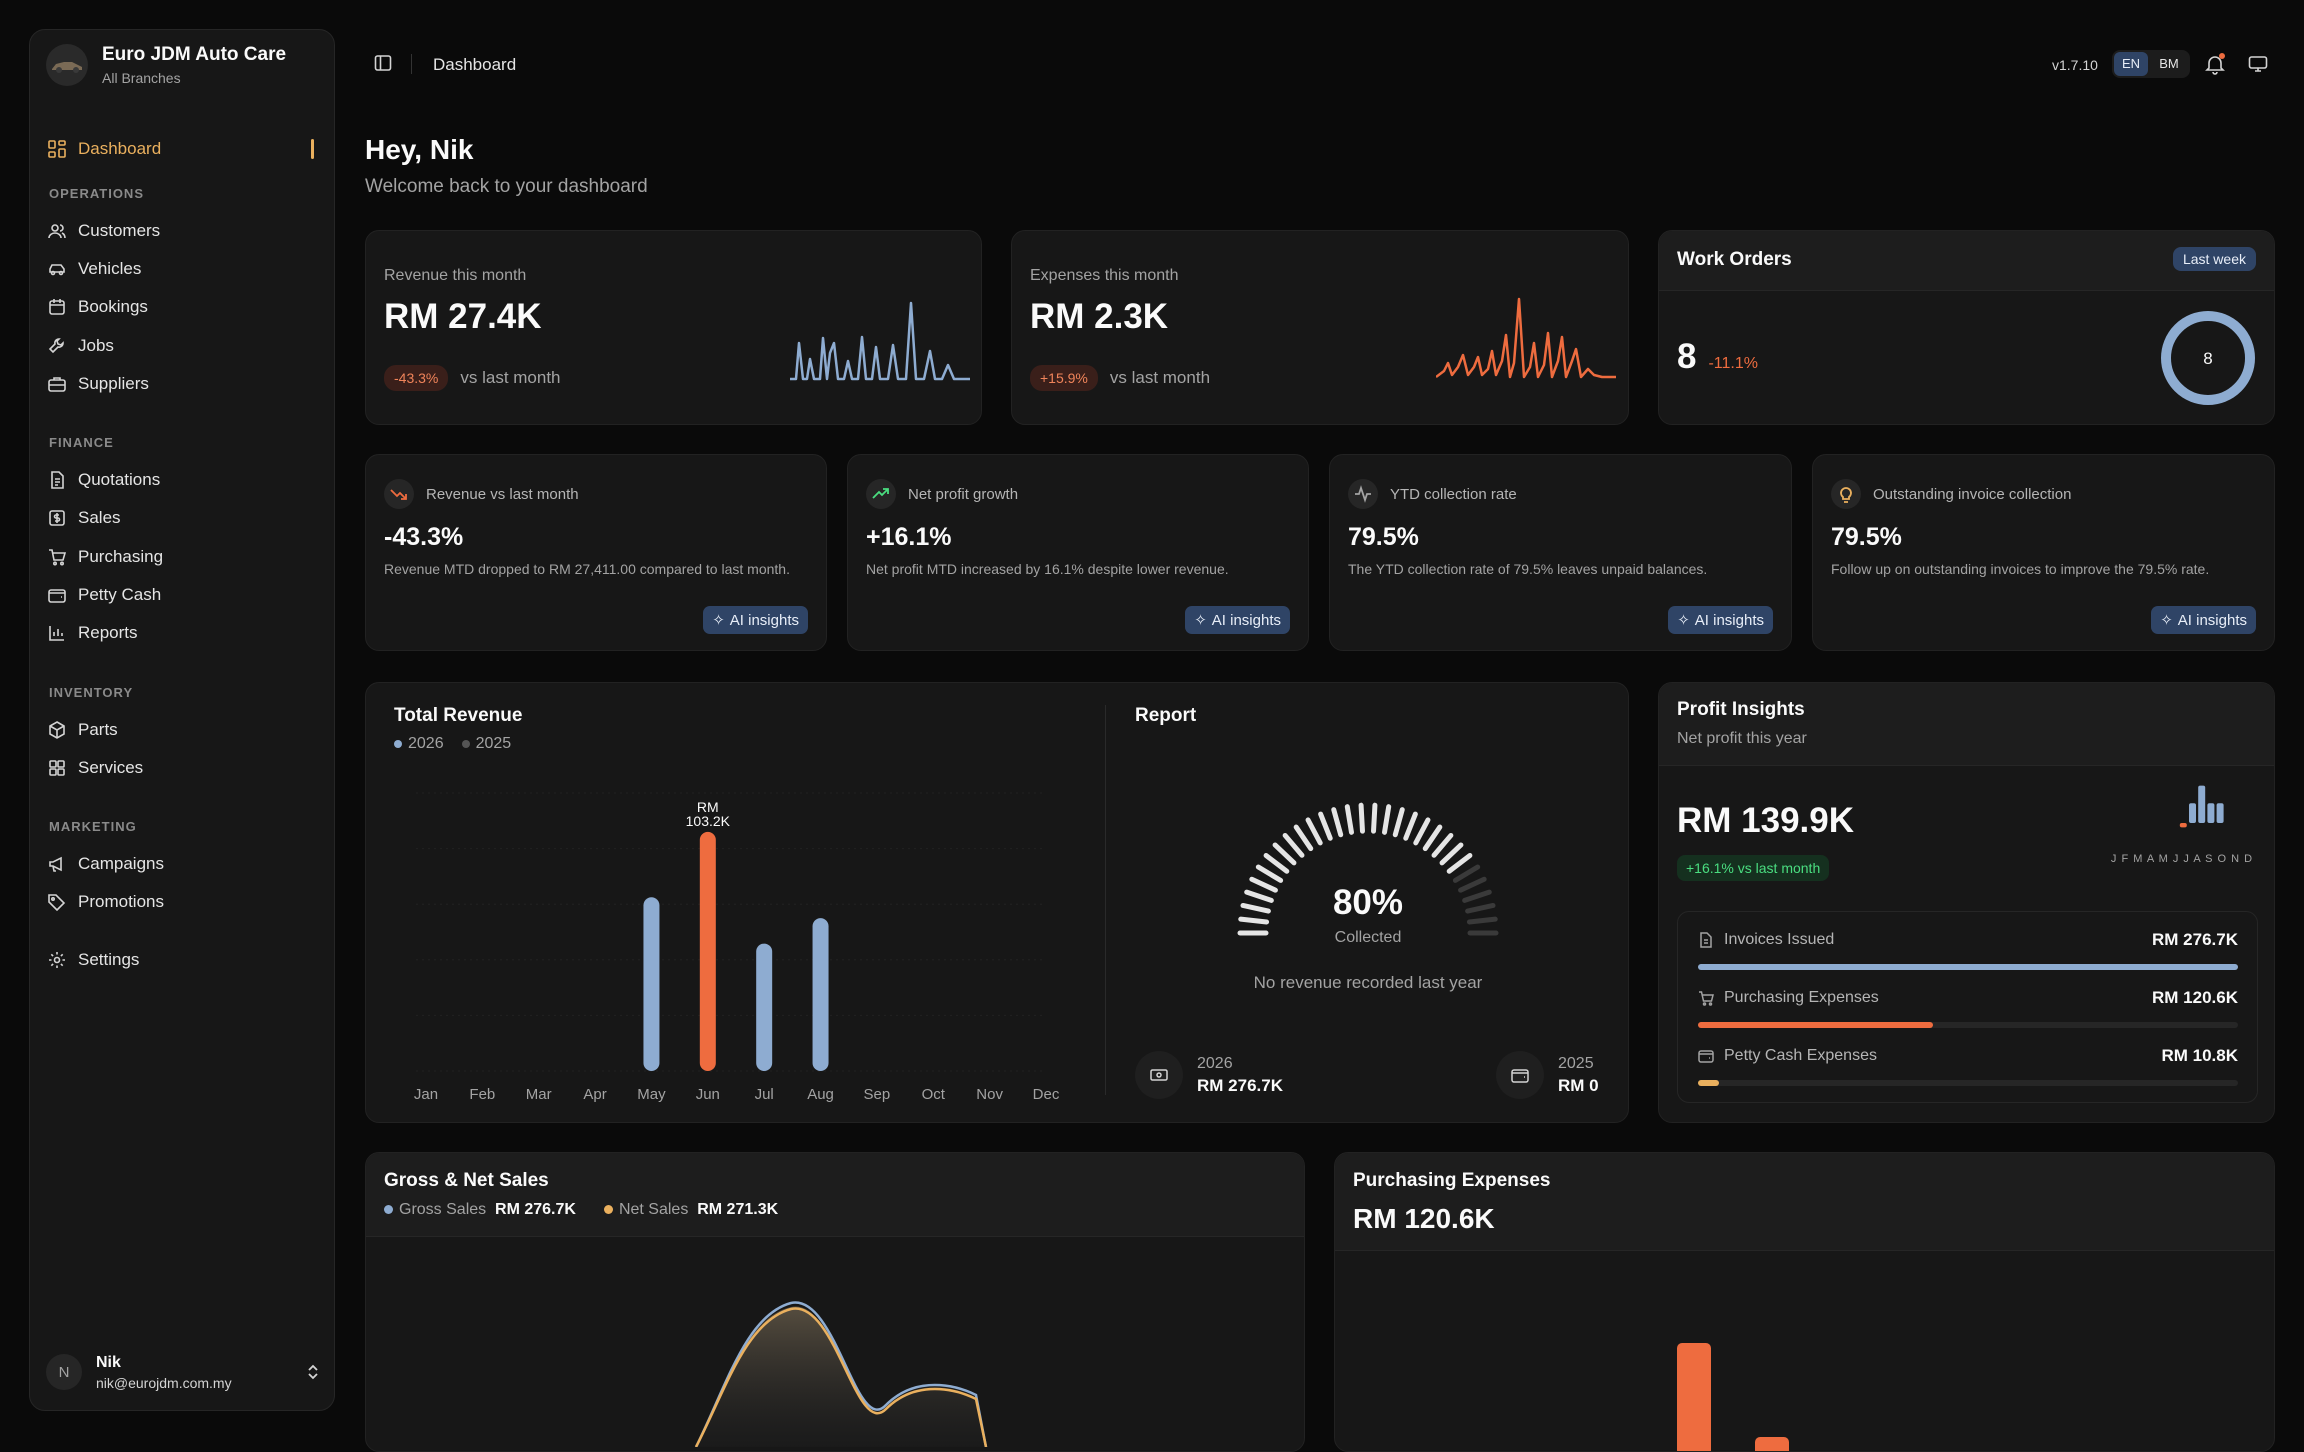 This screenshot has height=1452, width=2304. Describe the element at coordinates (1526, 338) in the screenshot. I see `expenses-sparkline` at that location.